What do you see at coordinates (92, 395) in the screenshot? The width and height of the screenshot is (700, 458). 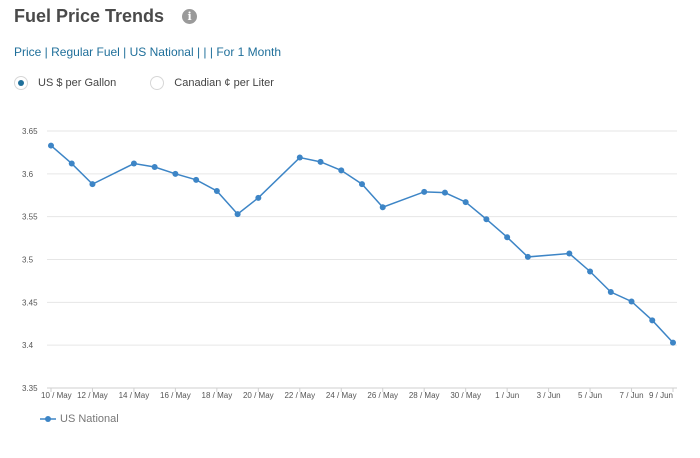 I see `x-tick-label: 12 / May` at bounding box center [92, 395].